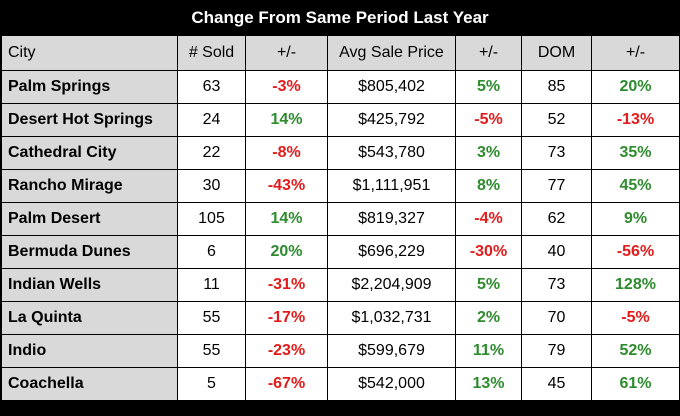 The width and height of the screenshot is (680, 416). What do you see at coordinates (286, 384) in the screenshot?
I see `sold-change-cell: -67%` at bounding box center [286, 384].